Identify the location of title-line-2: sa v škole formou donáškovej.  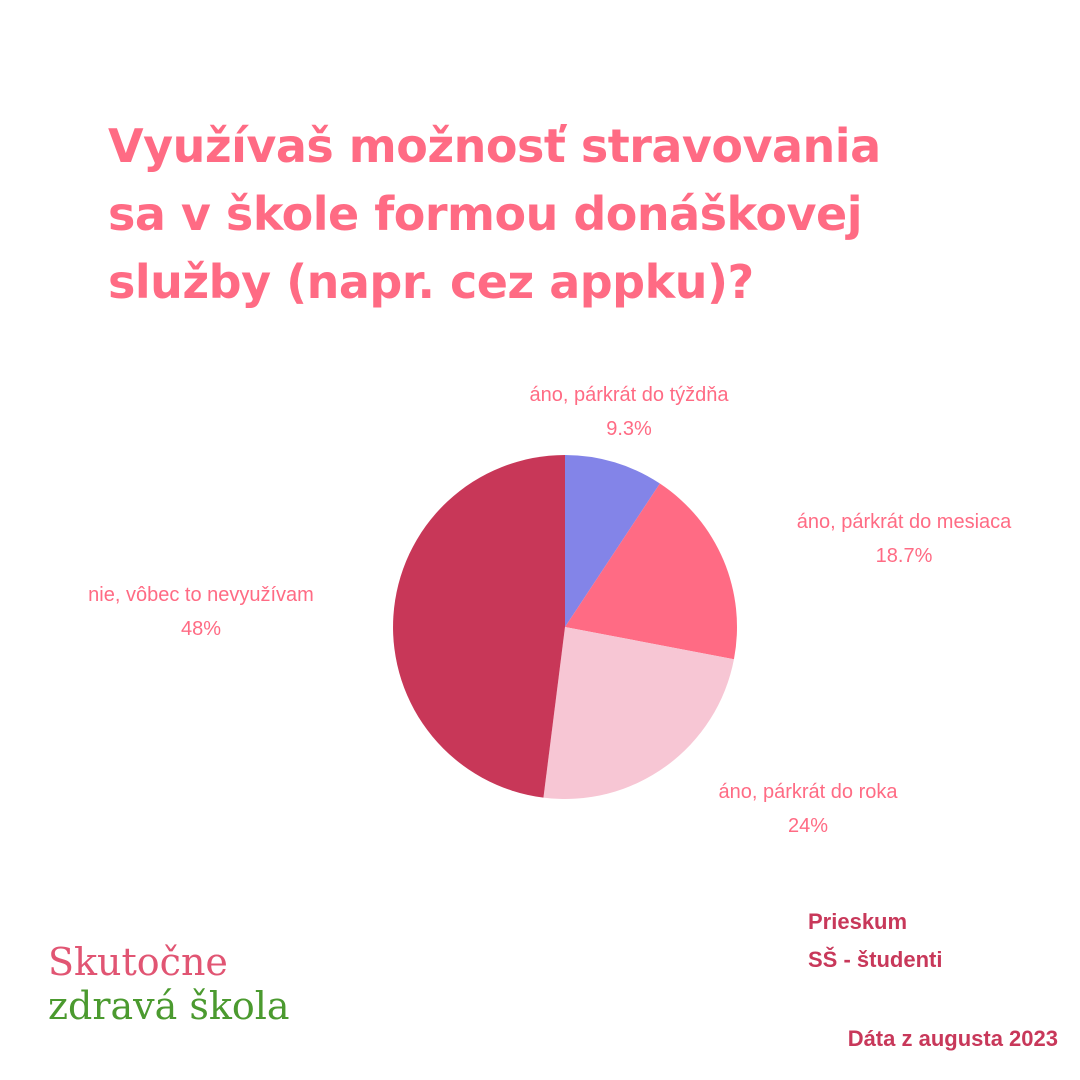
(485, 214).